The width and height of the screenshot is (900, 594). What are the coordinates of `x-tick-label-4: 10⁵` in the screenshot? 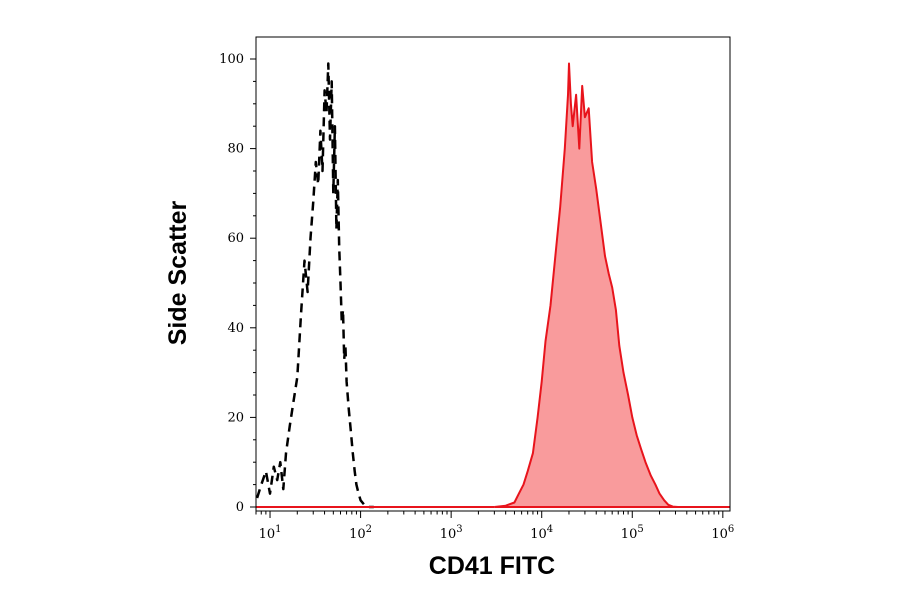 It's located at (632, 533).